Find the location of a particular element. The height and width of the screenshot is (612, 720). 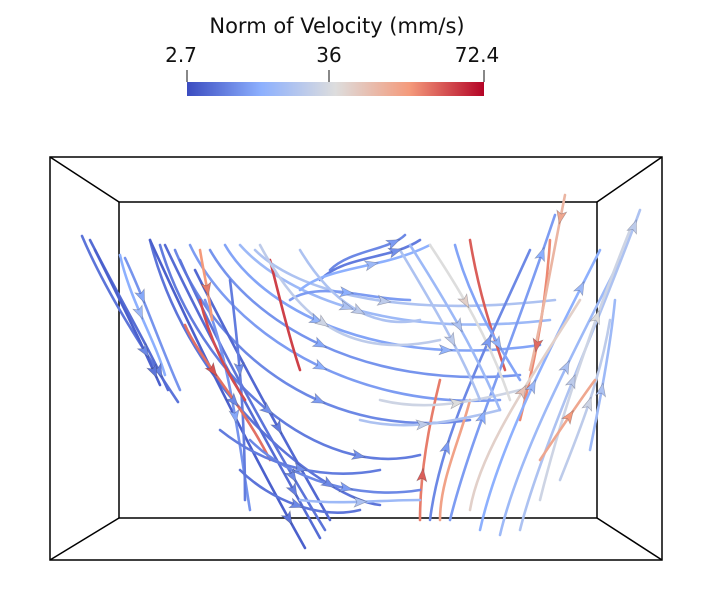

bounding-box-edge-tr is located at coordinates (629, 179).